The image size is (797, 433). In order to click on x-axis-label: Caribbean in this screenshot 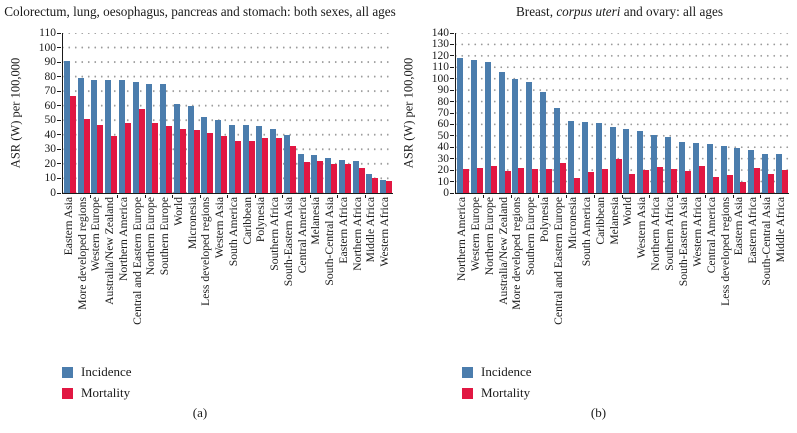, I will do `click(247, 221)`.